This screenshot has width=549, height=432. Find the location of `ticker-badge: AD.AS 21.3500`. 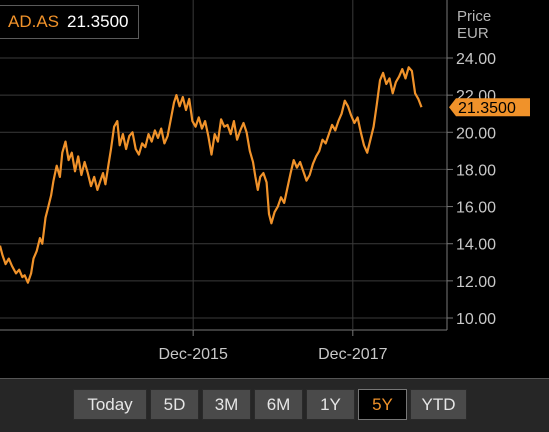

ticker-badge: AD.AS 21.3500 is located at coordinates (70, 22).